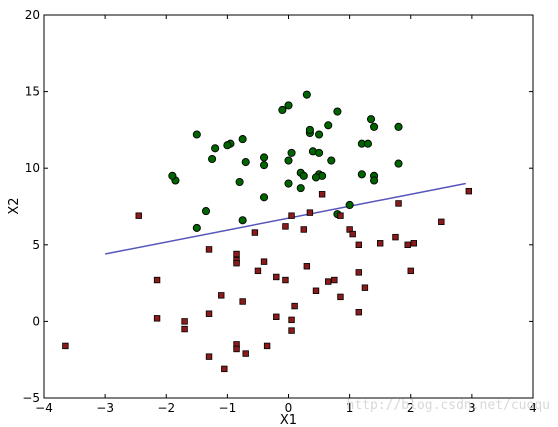  Describe the element at coordinates (44, 408) in the screenshot. I see `x-tick-label: −4` at that location.